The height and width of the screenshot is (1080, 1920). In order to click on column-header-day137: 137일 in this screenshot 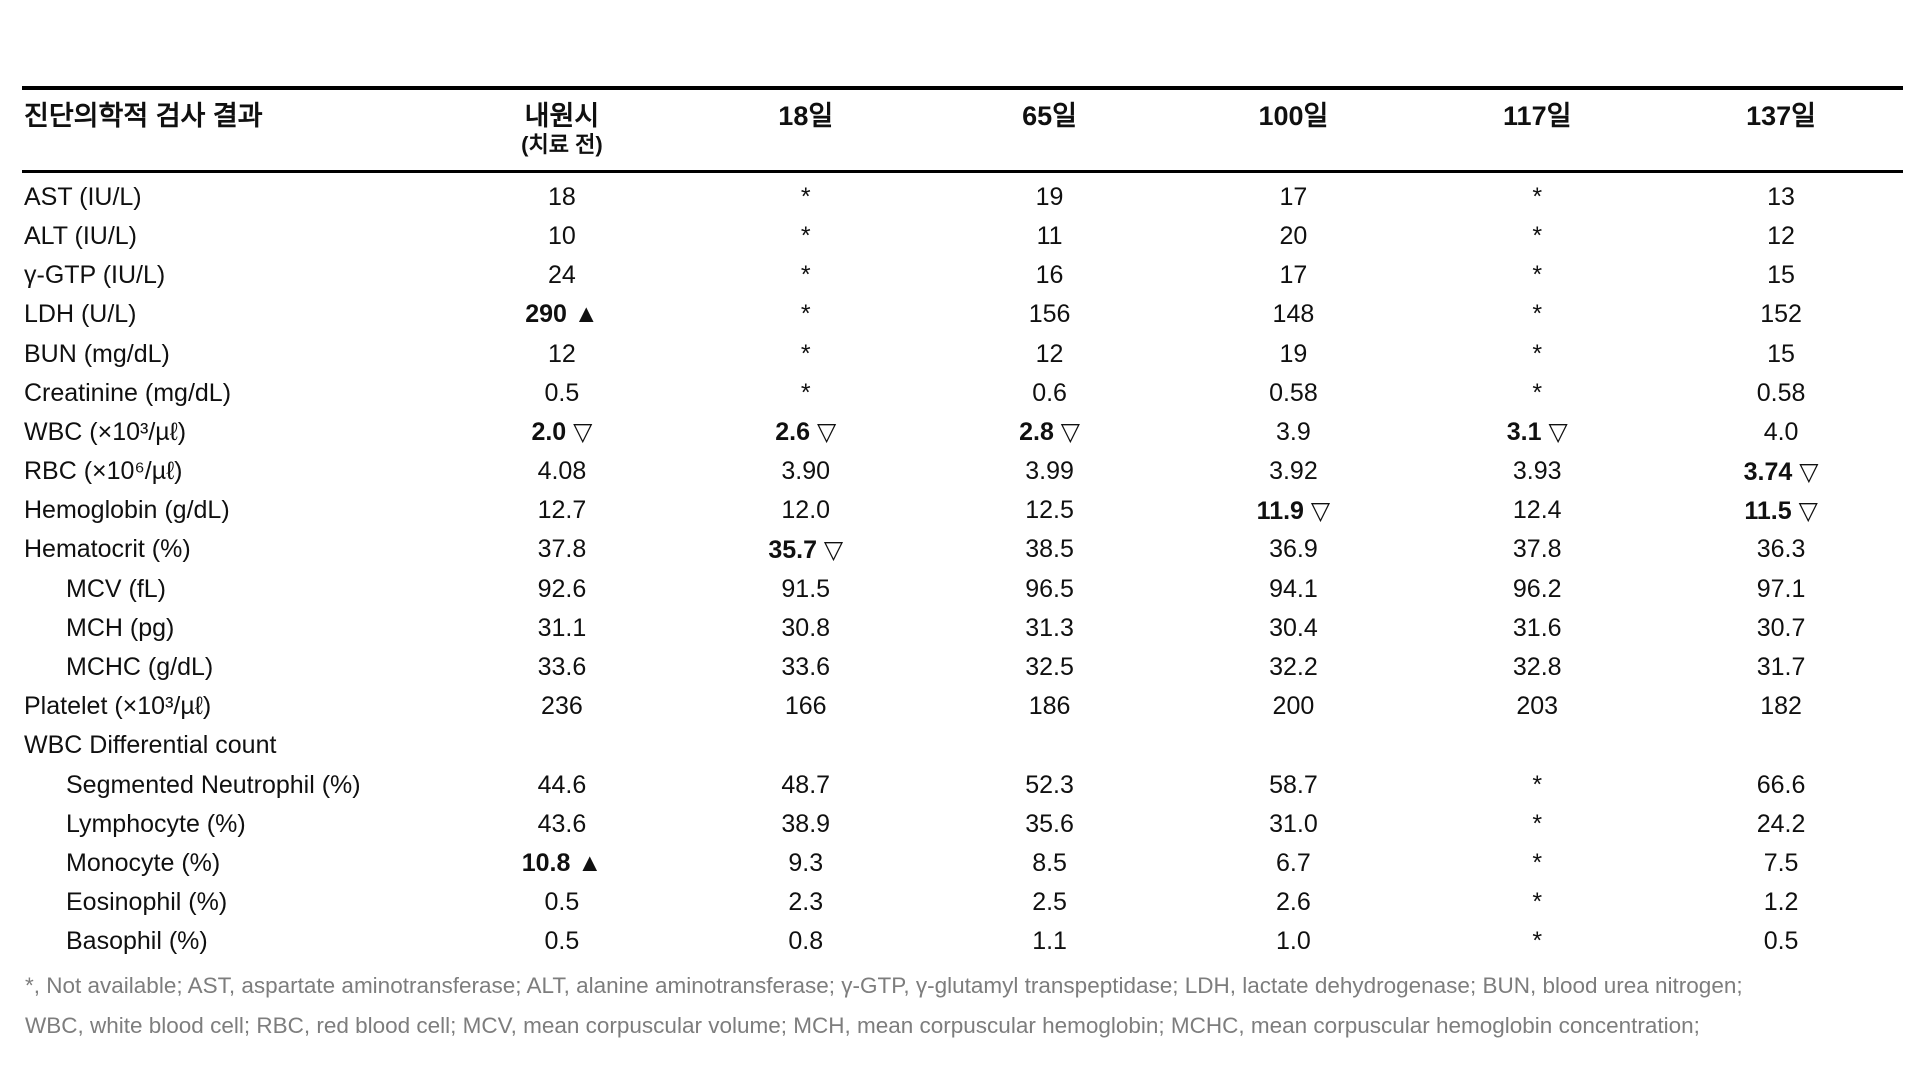, I will do `click(1781, 116)`.